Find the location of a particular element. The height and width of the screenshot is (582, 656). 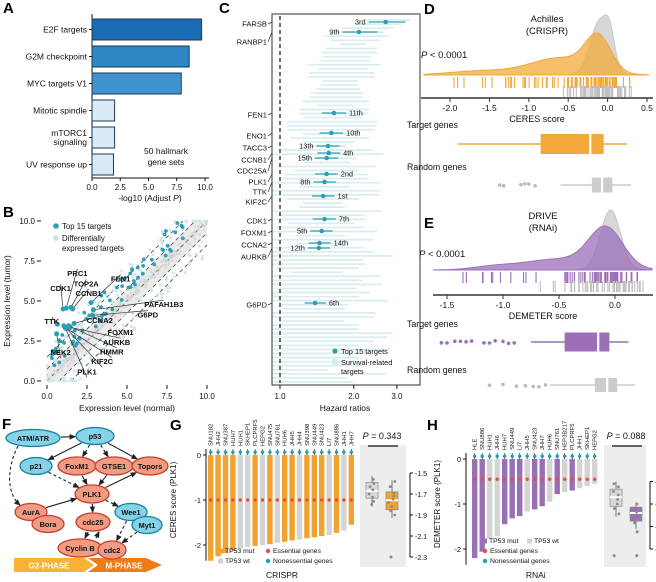

svg-text: 4th is located at coordinates (348, 153).